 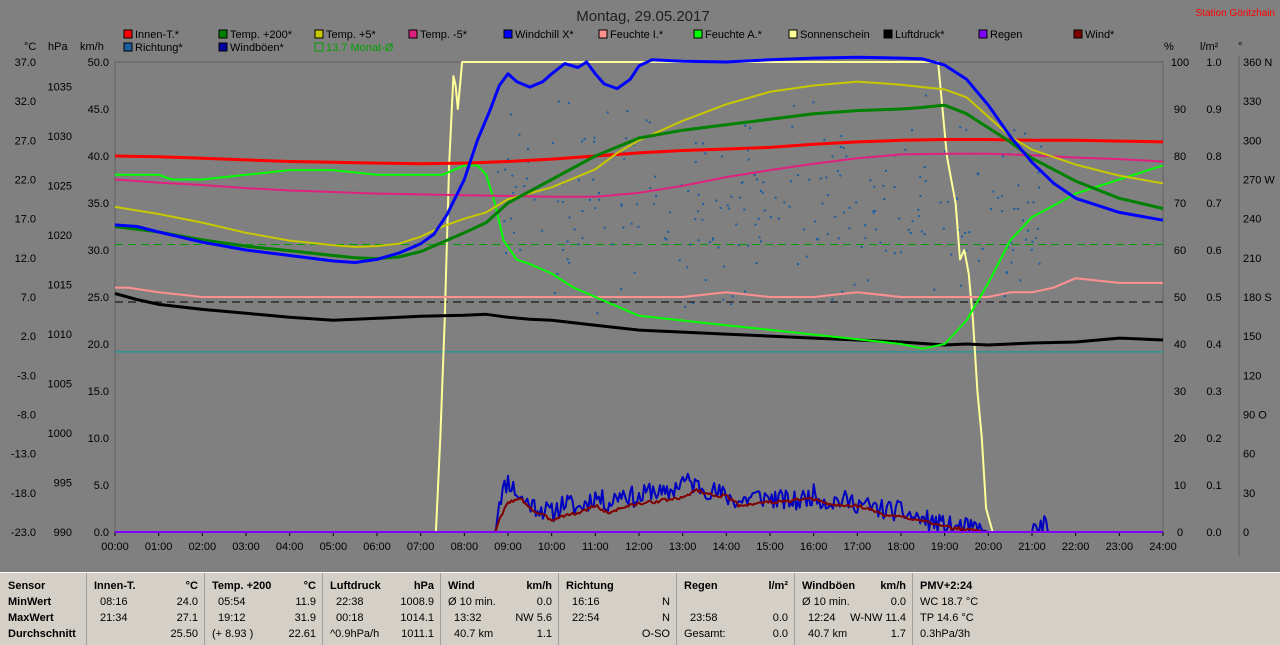 I want to click on stats-richtung: Richtung 16:16 N 22:54 N O-SO, so click(x=617, y=609).